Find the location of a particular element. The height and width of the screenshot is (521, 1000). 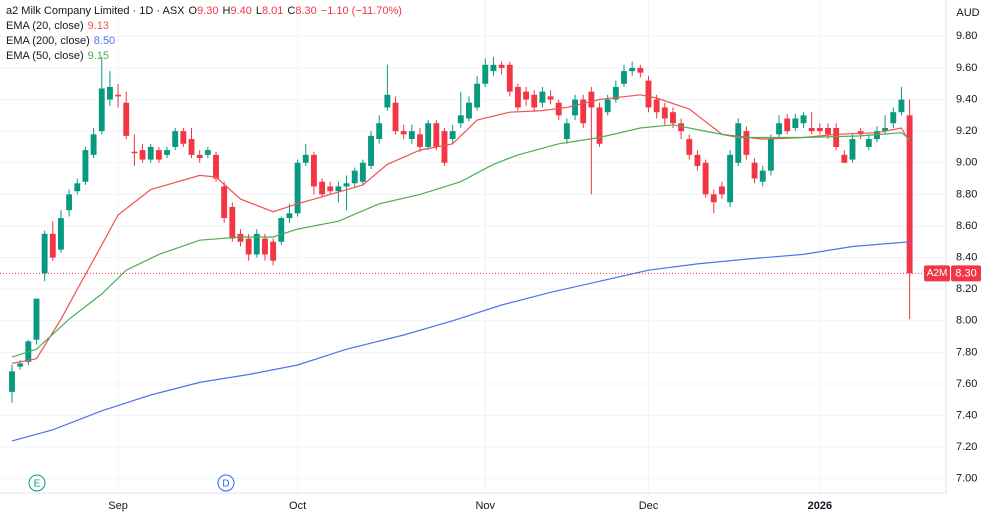

y-tick-label: 8.00 is located at coordinates (966, 321).